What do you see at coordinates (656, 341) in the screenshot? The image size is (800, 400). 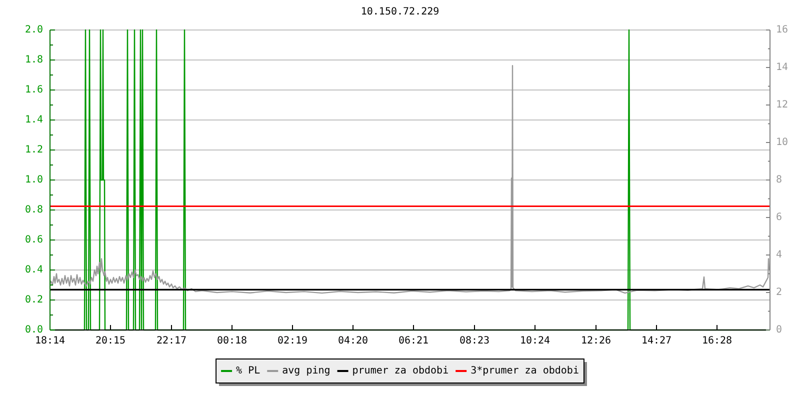 I see `x-tick-label: 14:27` at bounding box center [656, 341].